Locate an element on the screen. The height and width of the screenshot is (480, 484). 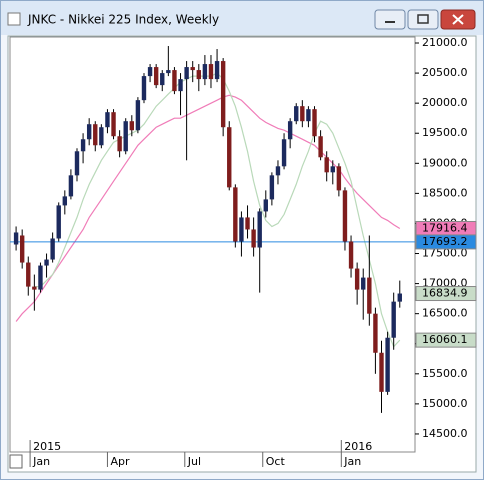
year-tick-label: 2016 is located at coordinates (358, 446).